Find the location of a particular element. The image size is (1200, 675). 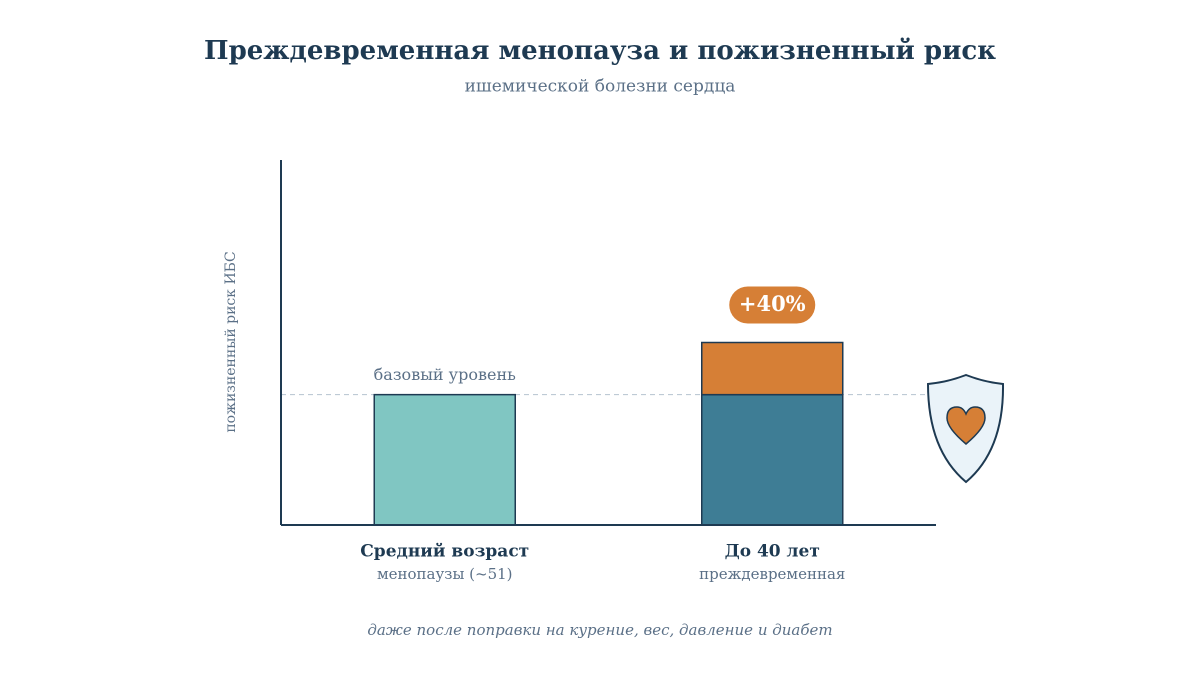

shield-icon is located at coordinates (965, 428).